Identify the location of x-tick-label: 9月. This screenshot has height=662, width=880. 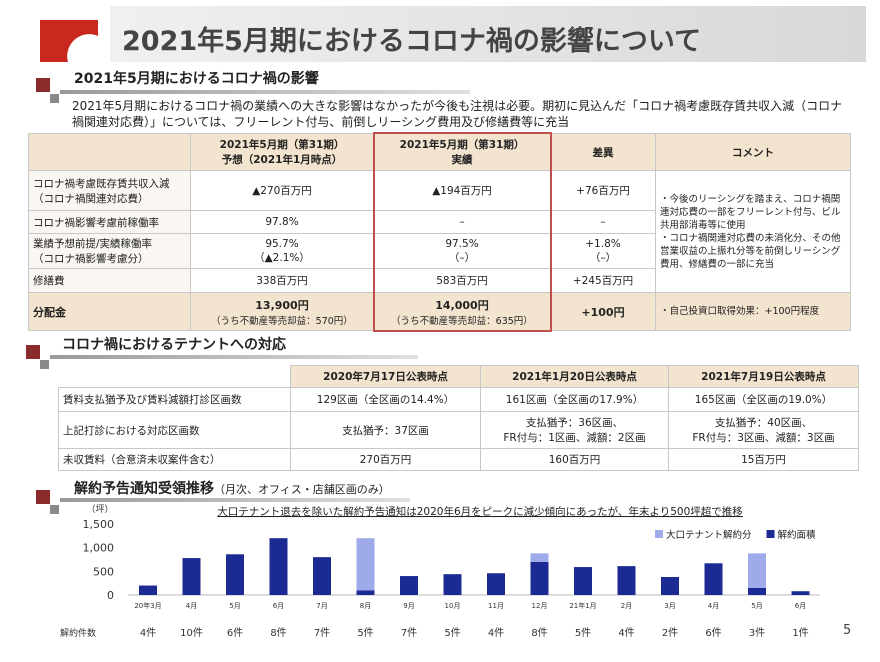
(408, 606).